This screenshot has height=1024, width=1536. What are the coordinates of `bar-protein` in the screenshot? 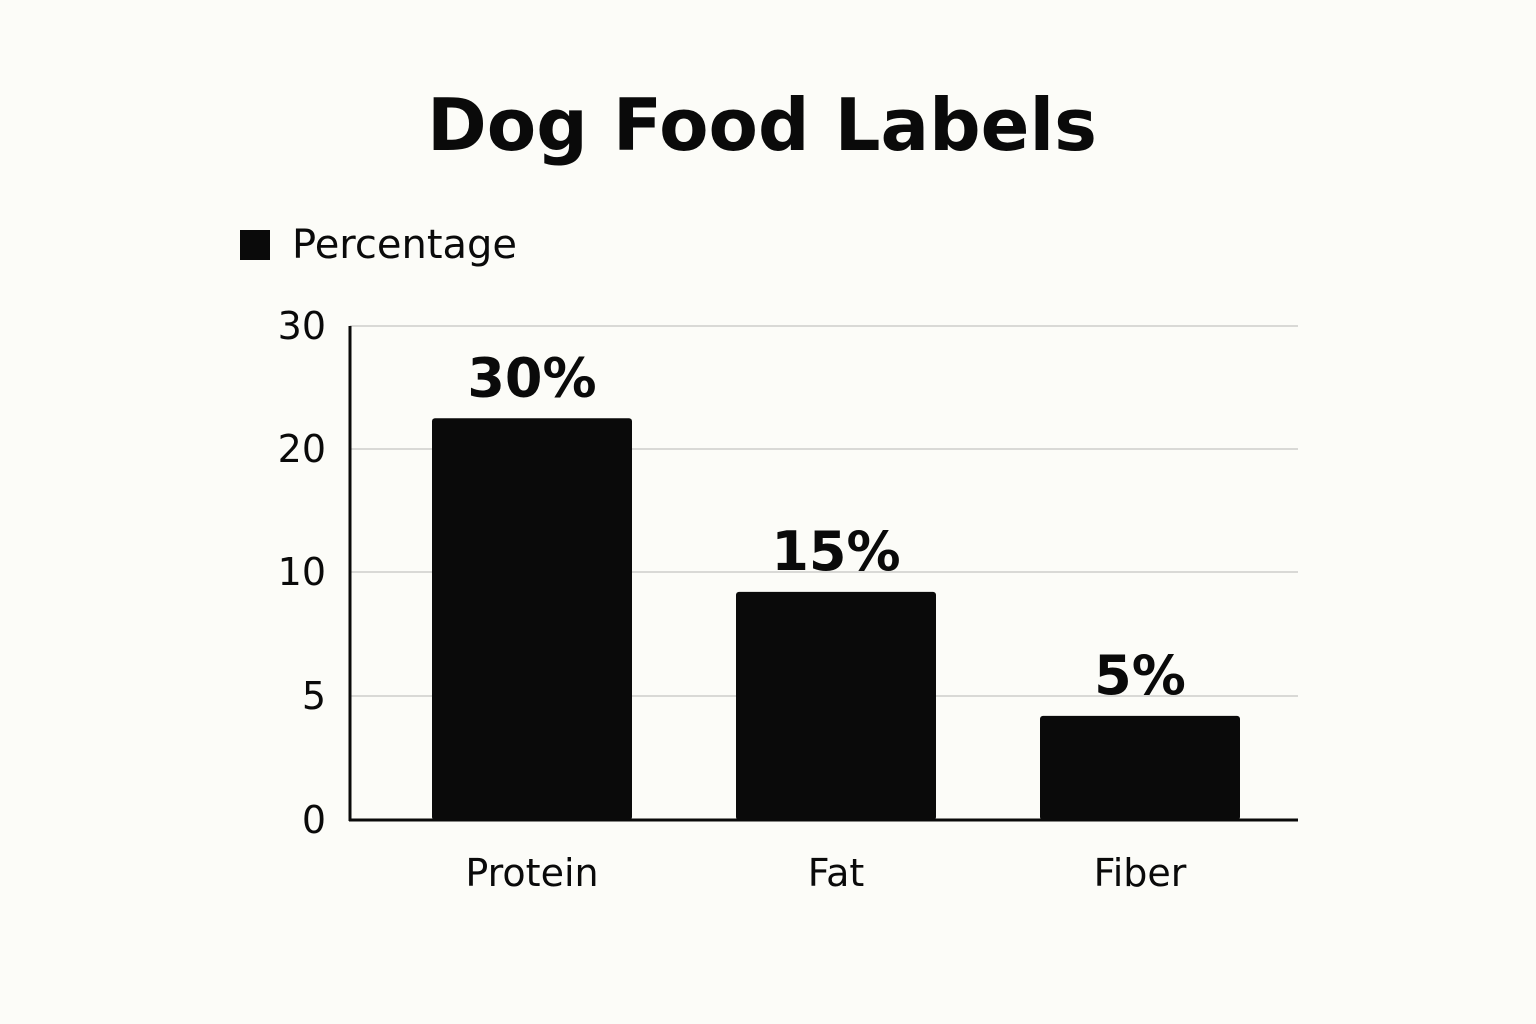 It's located at (532, 619).